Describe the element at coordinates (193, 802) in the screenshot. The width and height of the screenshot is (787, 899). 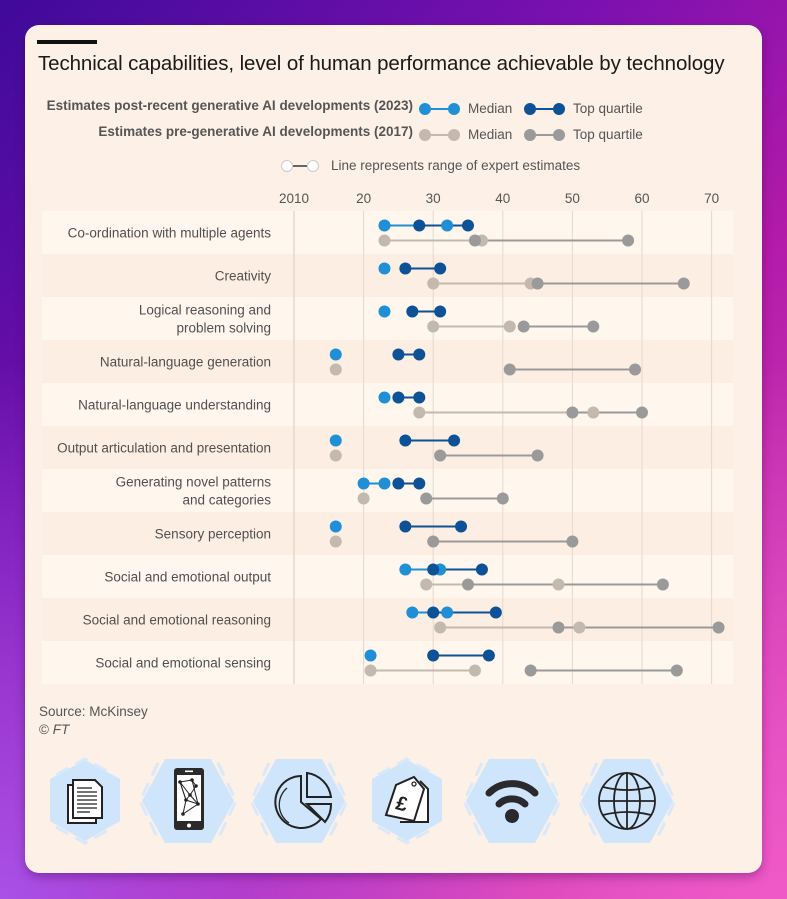
I see `smartphone-network-icon` at that location.